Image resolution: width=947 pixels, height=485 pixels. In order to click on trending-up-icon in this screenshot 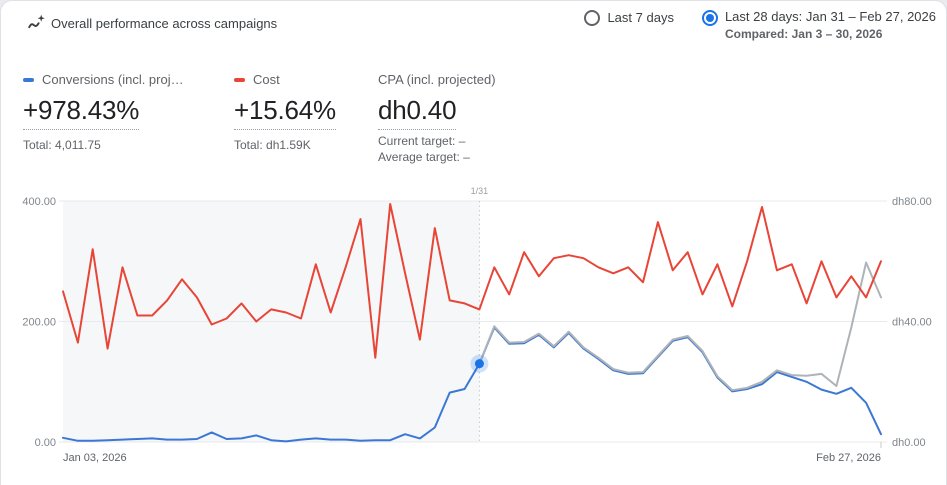, I will do `click(36, 22)`.